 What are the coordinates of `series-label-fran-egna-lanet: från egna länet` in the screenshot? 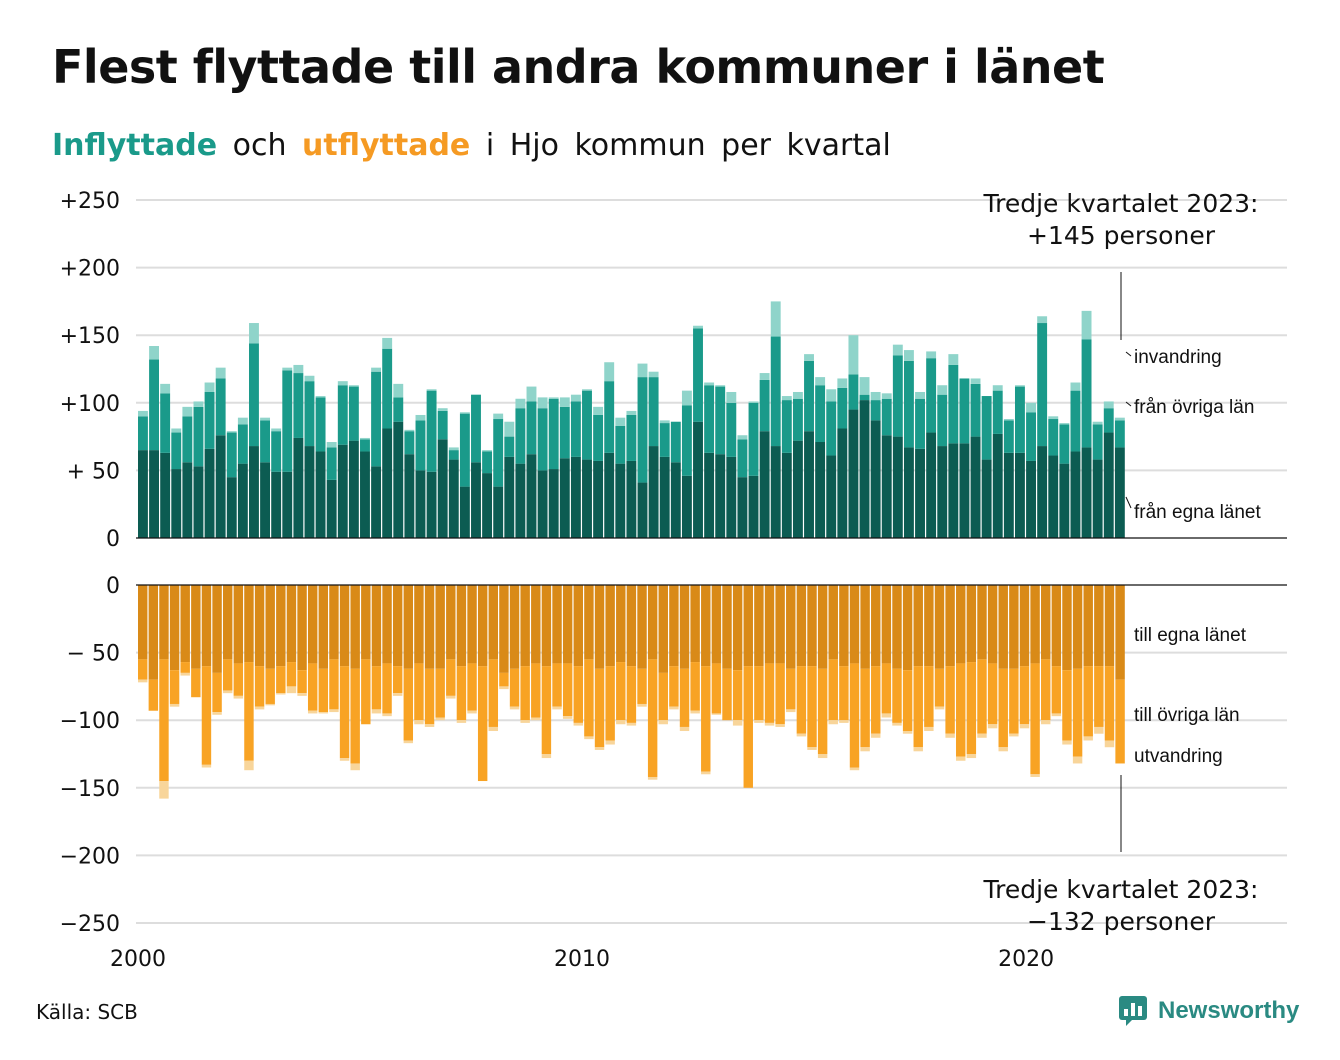 It's located at (1197, 512).